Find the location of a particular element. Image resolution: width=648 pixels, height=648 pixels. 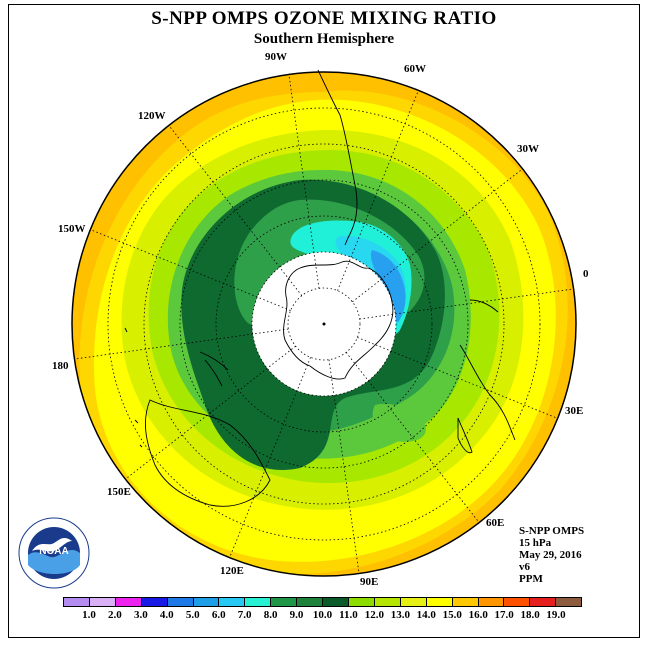

colorbar-tick-label: 18.0 is located at coordinates (530, 615).